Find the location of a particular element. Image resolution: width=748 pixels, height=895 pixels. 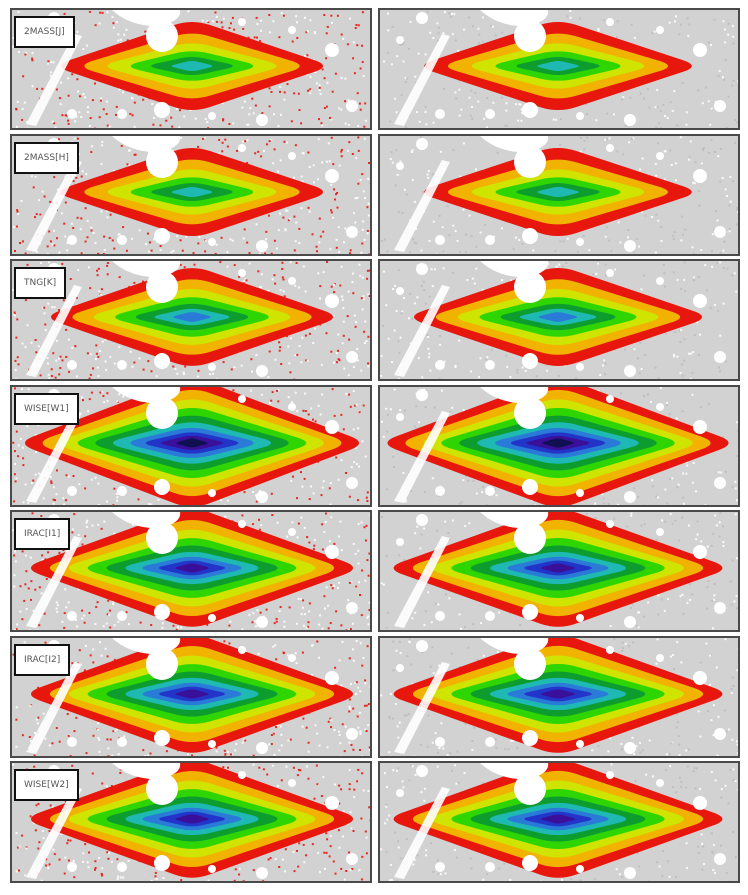

band-label: IRAC[I2] is located at coordinates (42, 659).